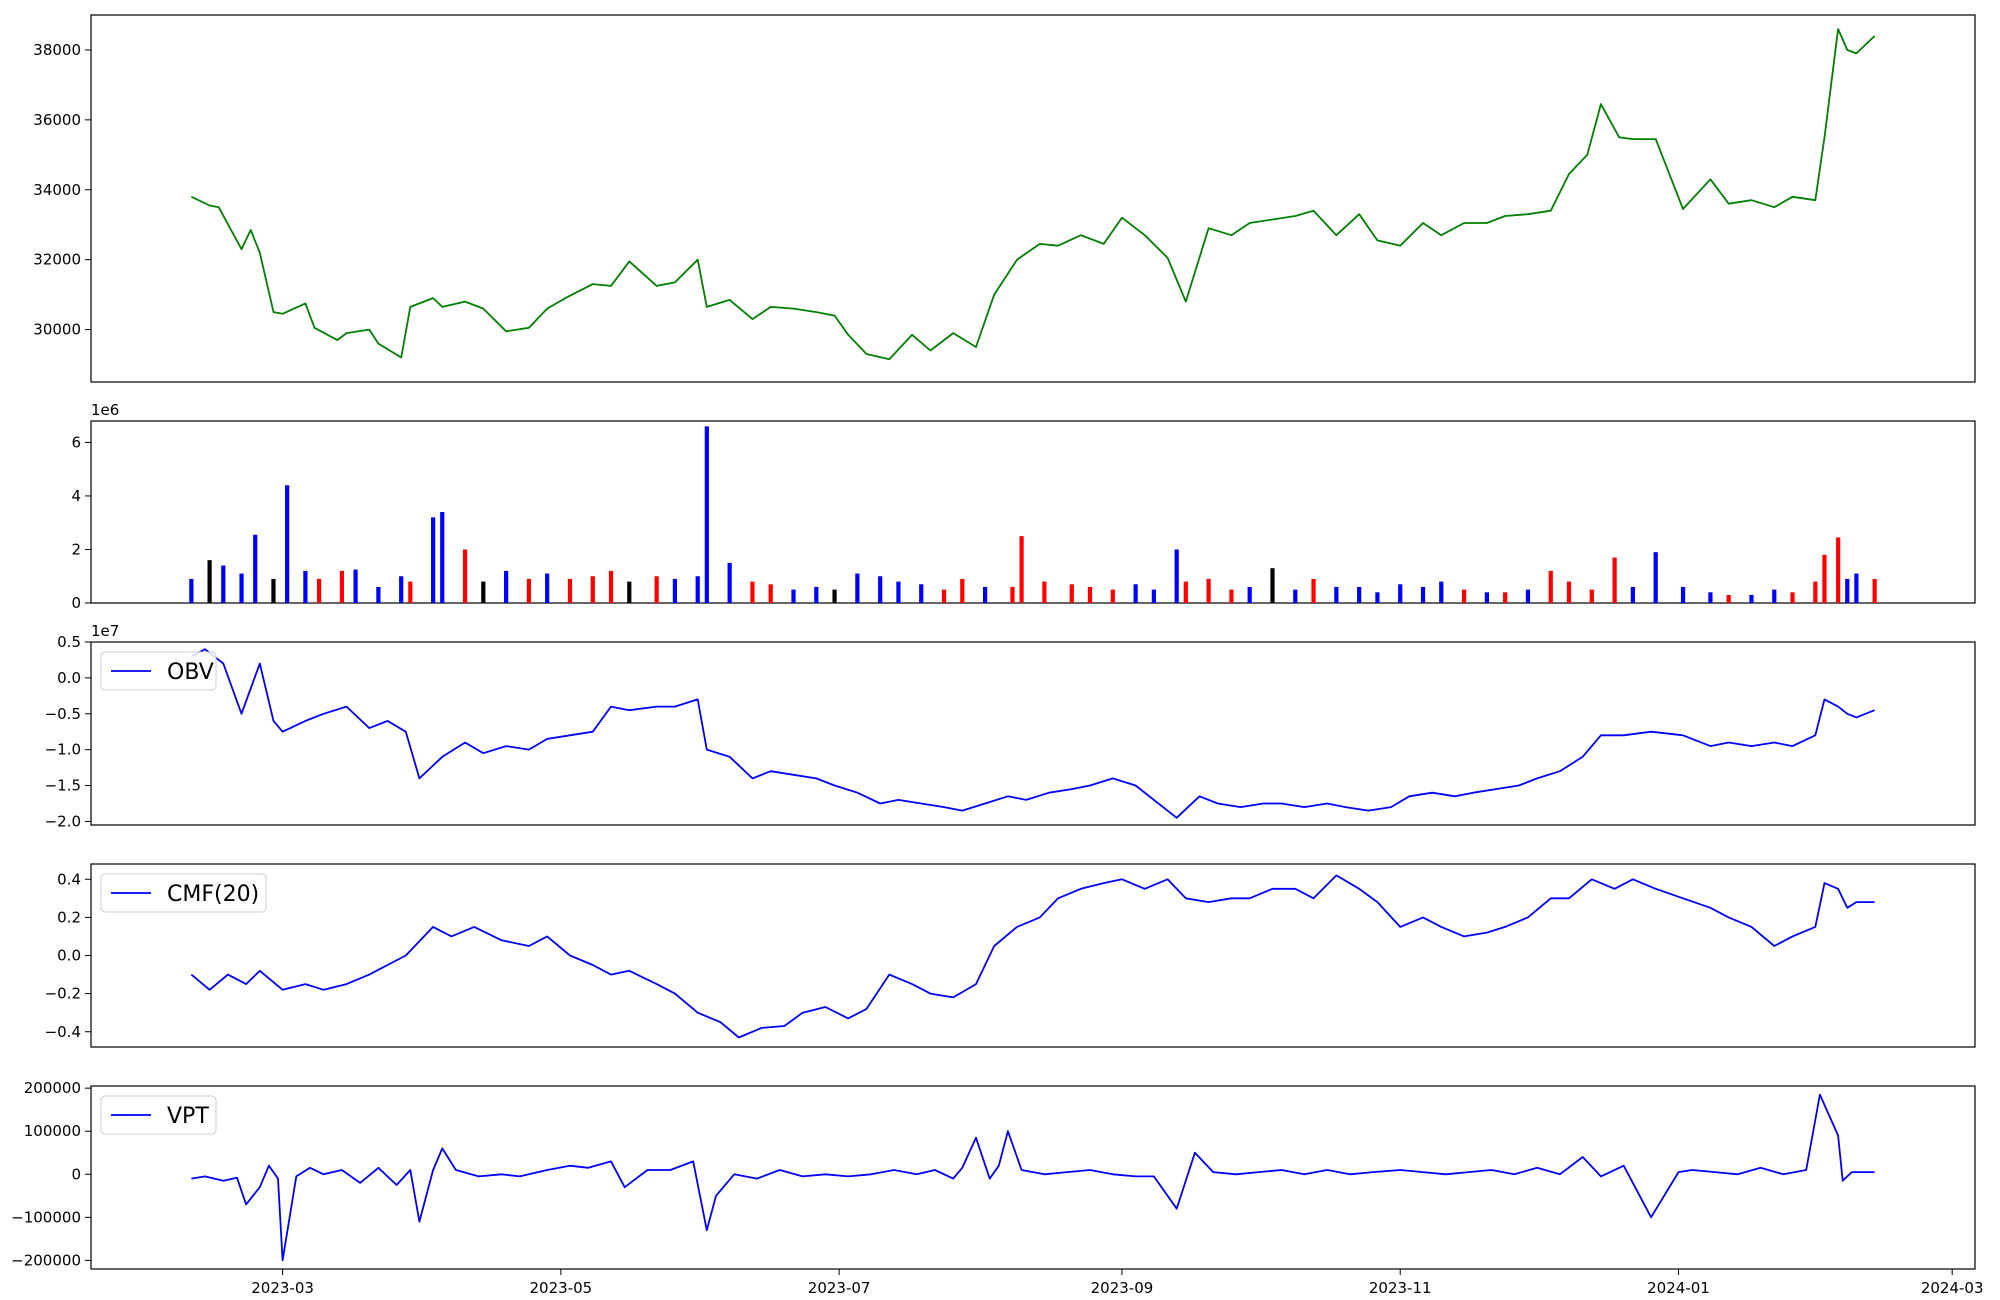  Describe the element at coordinates (57, 190) in the screenshot. I see `price-ytick-label: 34000` at that location.